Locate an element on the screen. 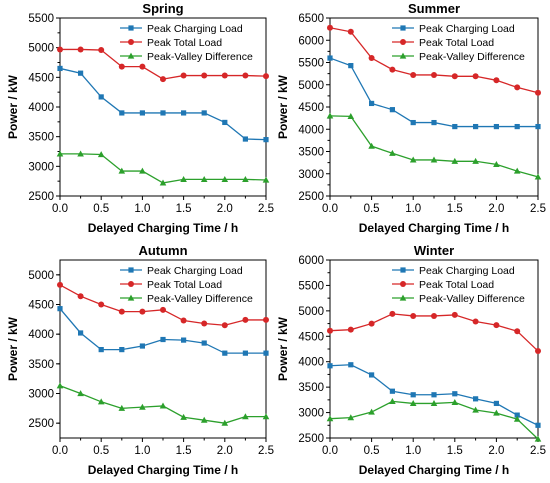 The height and width of the screenshot is (483, 550). legend-label: Peak Charging Load is located at coordinates (467, 29).